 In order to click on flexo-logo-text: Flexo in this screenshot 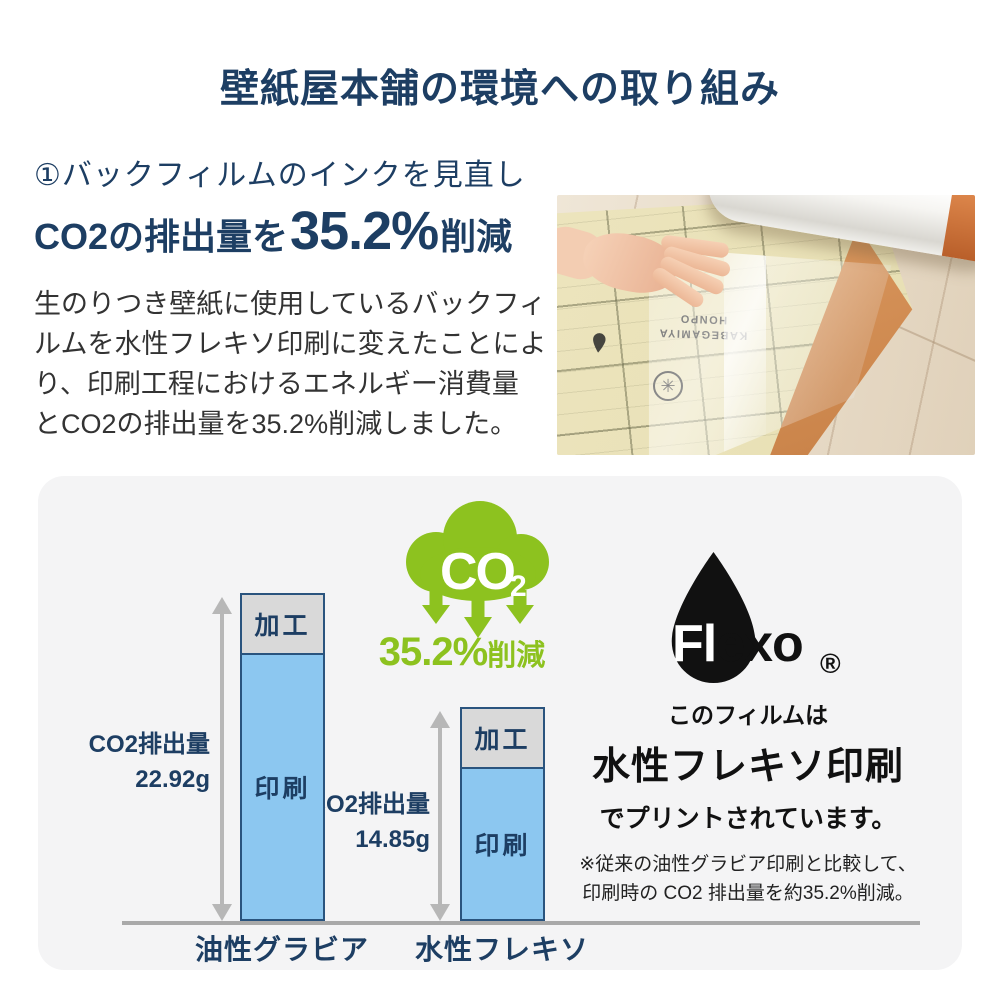, I will do `click(738, 644)`.